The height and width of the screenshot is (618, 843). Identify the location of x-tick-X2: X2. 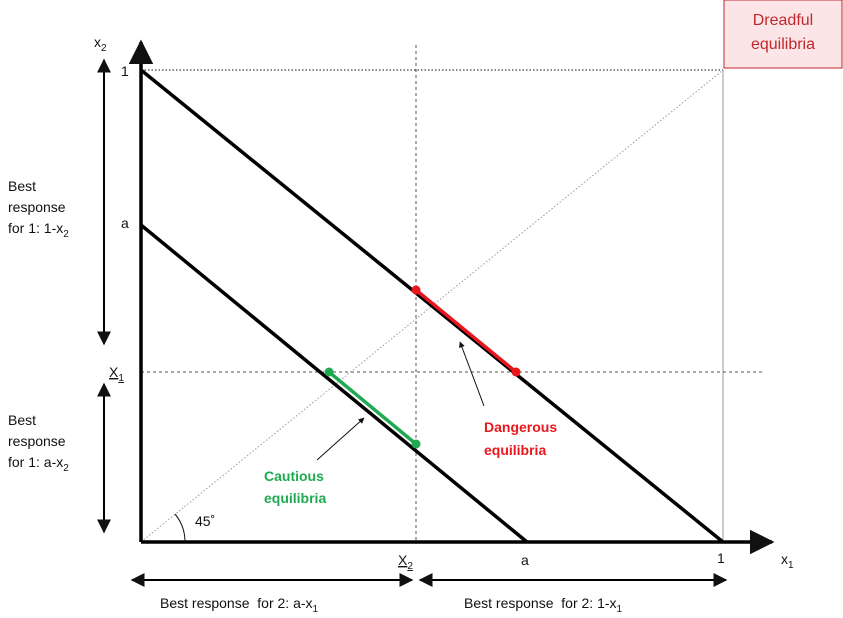
(405, 562).